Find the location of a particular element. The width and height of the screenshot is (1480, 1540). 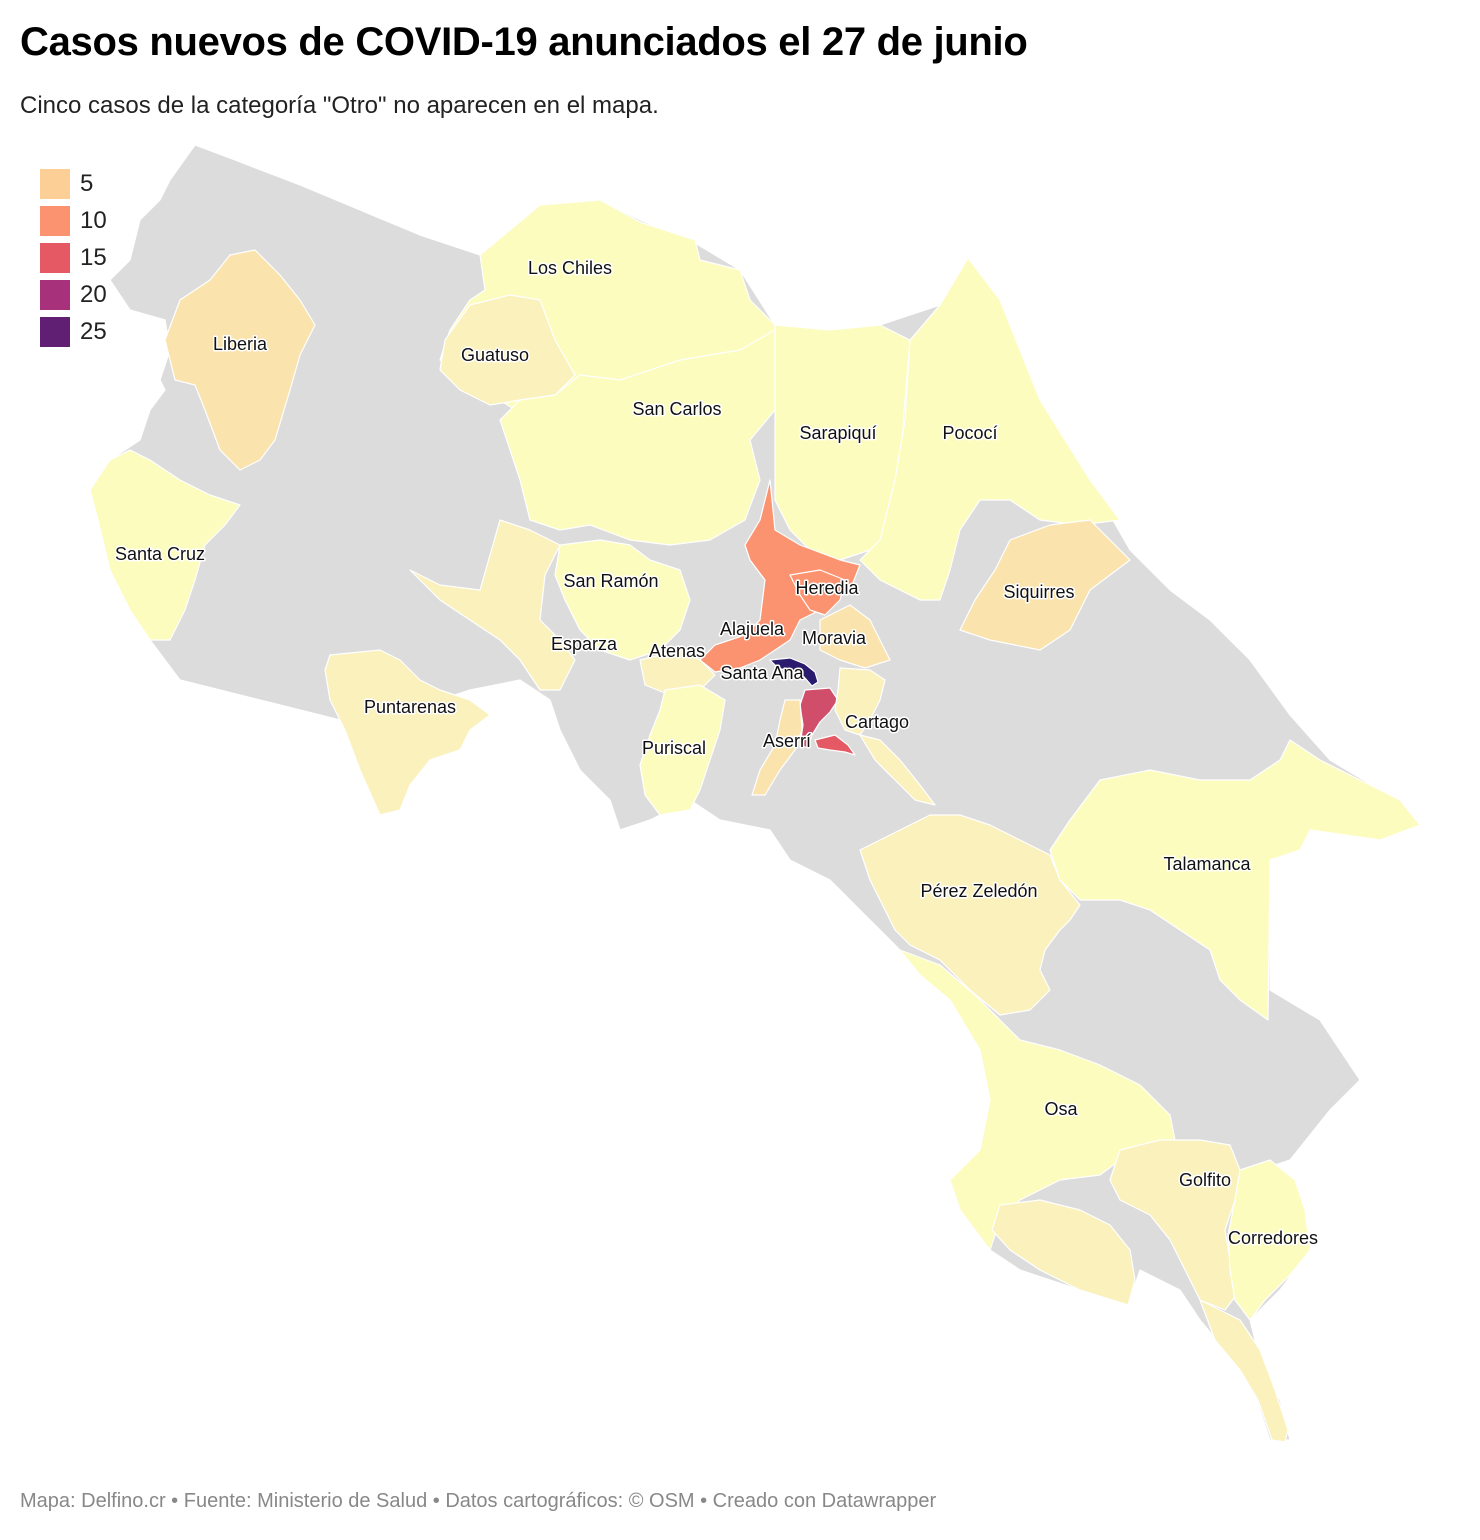

region-perez-zeledon is located at coordinates (970, 915).